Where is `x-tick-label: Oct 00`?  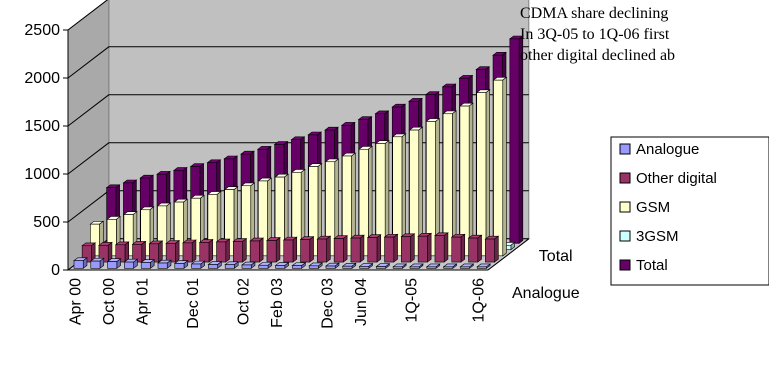 x-tick-label: Oct 00 is located at coordinates (109, 301).